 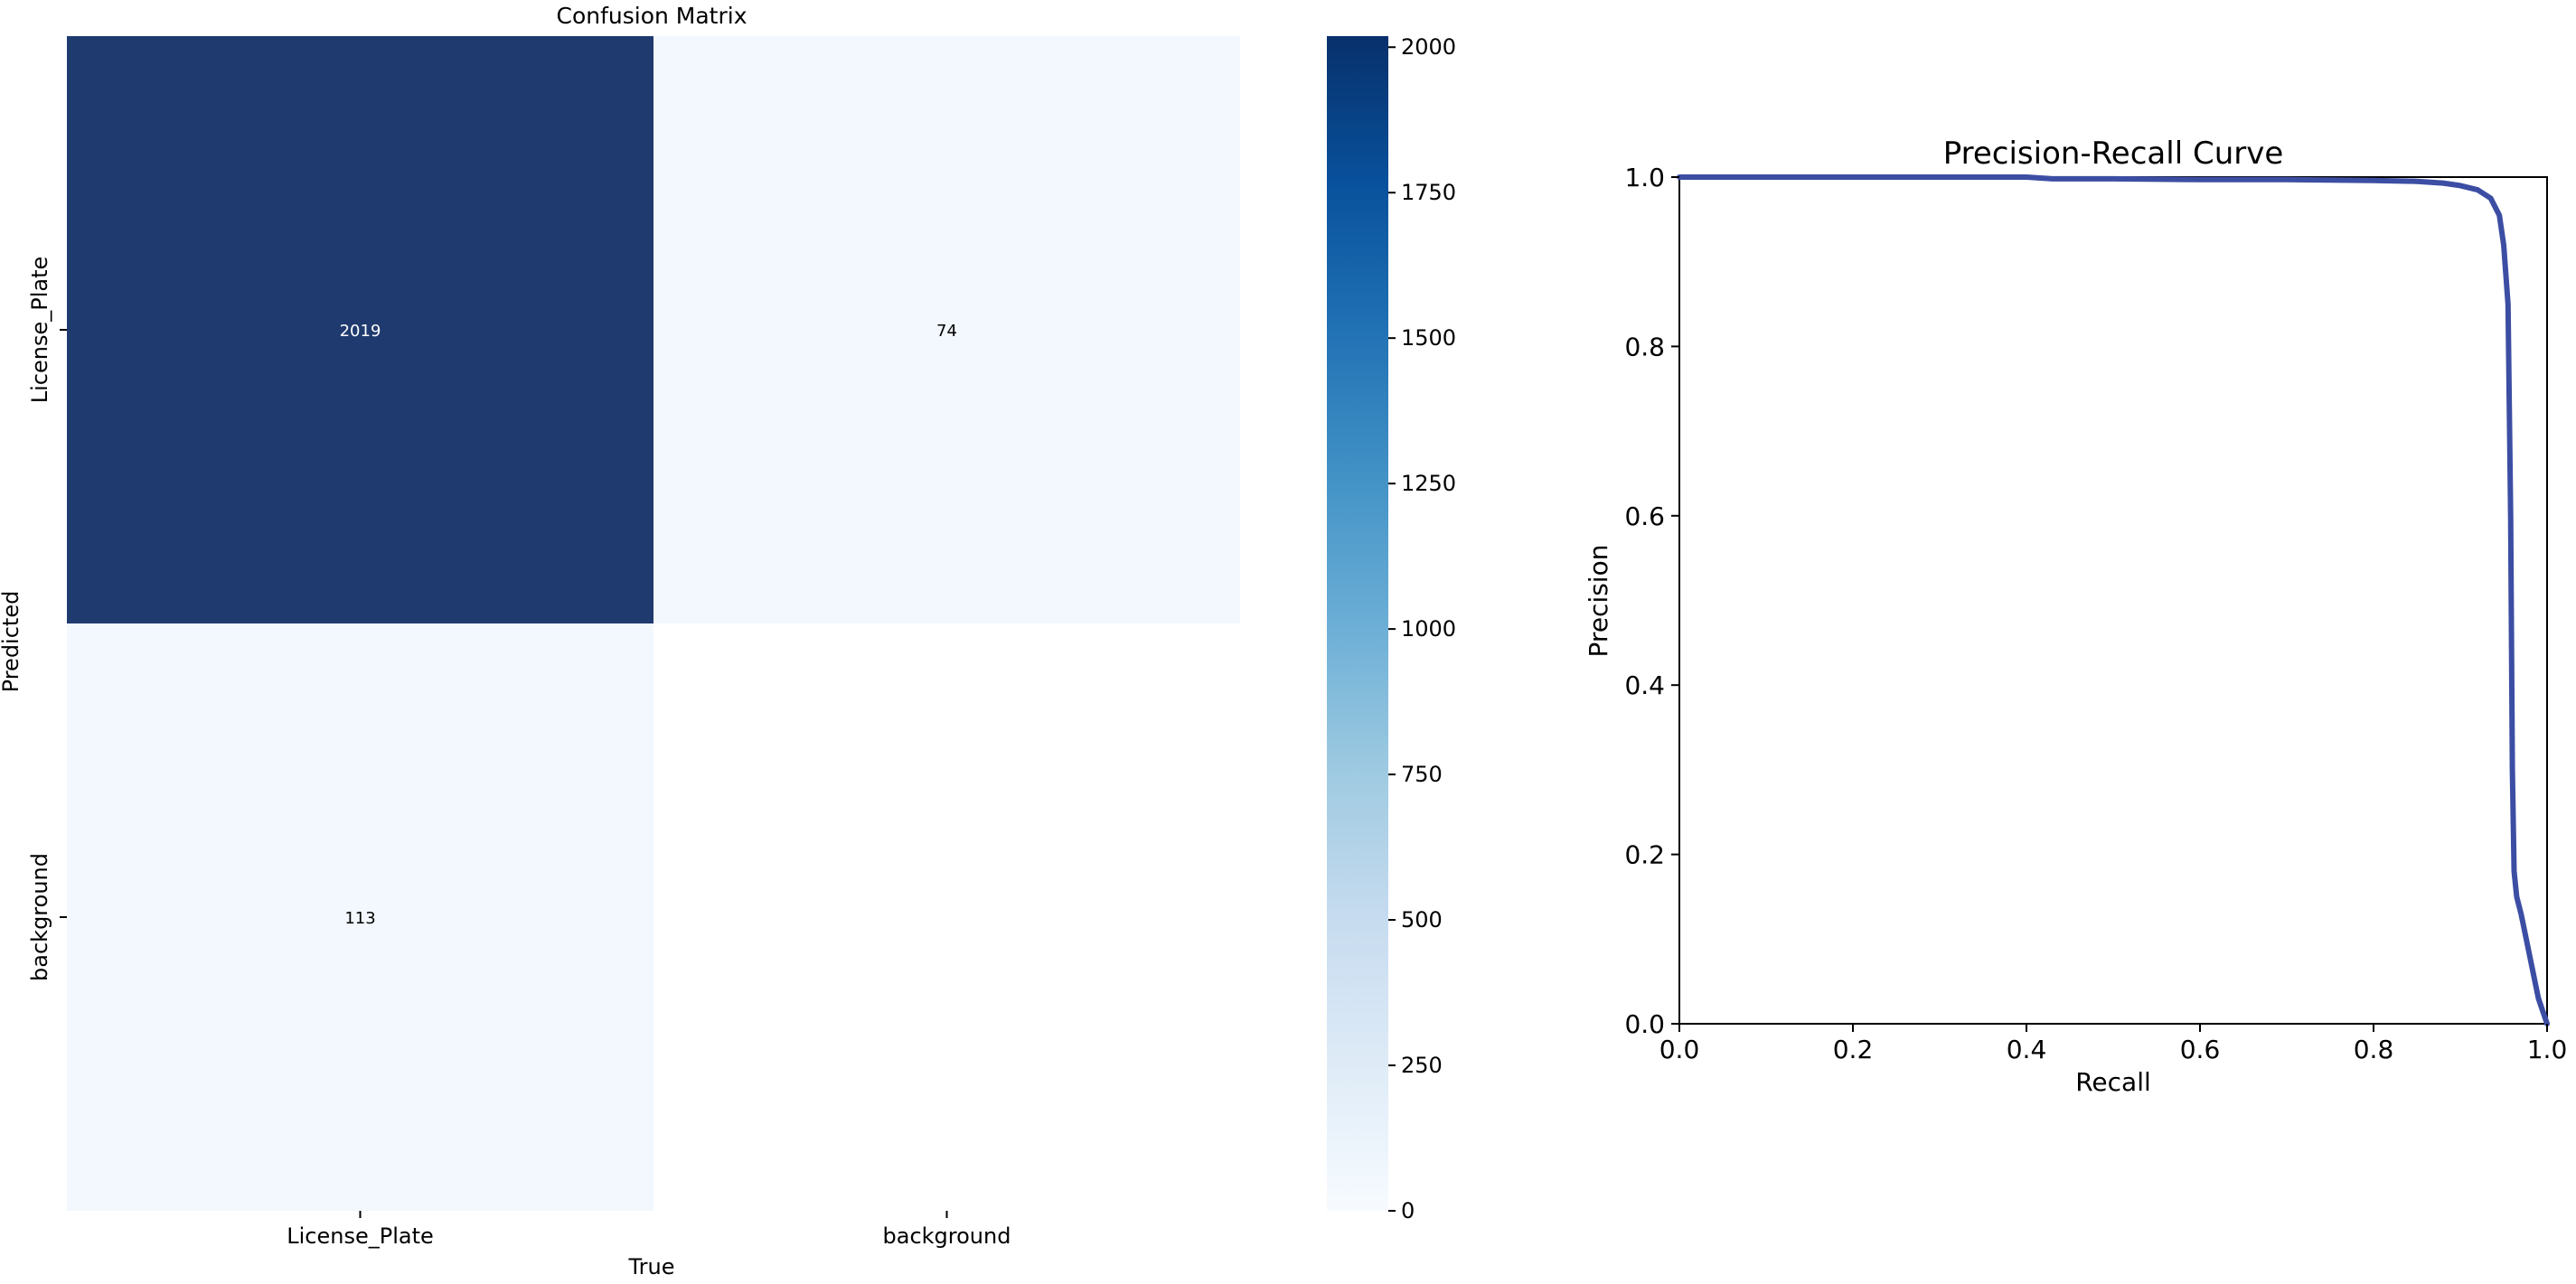 What do you see at coordinates (1428, 192) in the screenshot?
I see `colorbar-tick-label: 1750` at bounding box center [1428, 192].